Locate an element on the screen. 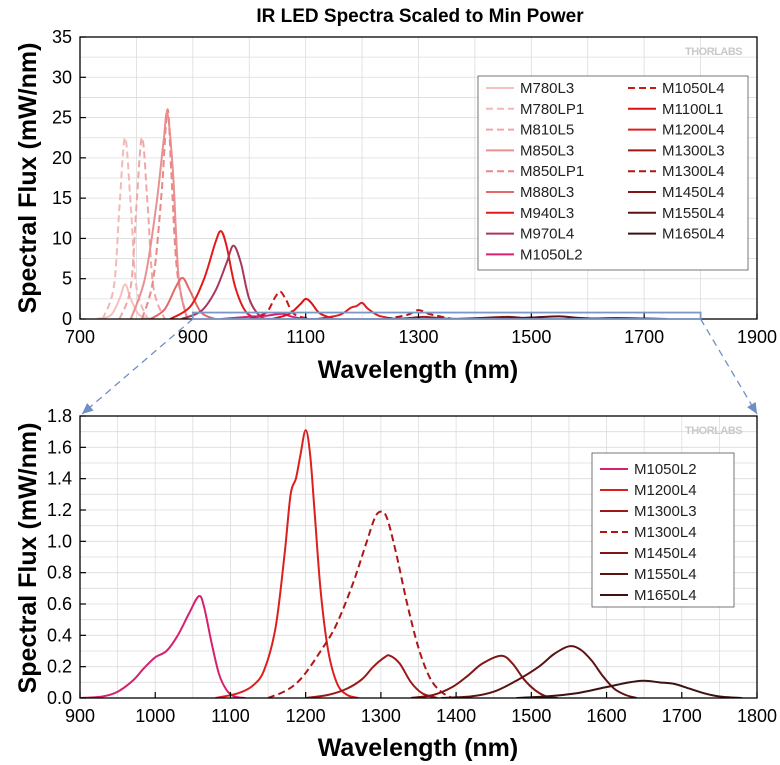  bottom-y-tick-label: 0.0 is located at coordinates (59, 698).